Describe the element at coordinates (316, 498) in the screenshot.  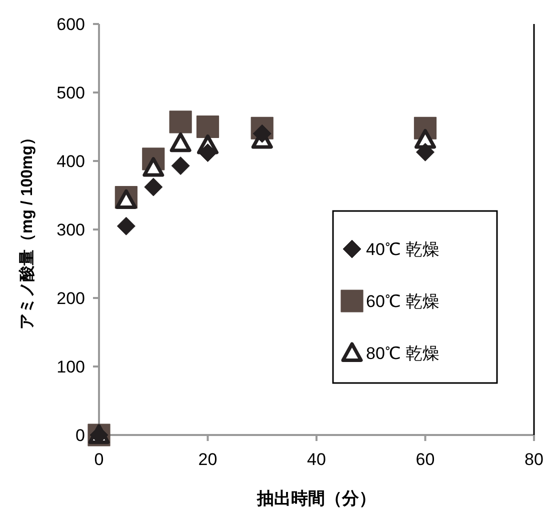
I see `x-axis-title: 抽出時間（分）` at that location.